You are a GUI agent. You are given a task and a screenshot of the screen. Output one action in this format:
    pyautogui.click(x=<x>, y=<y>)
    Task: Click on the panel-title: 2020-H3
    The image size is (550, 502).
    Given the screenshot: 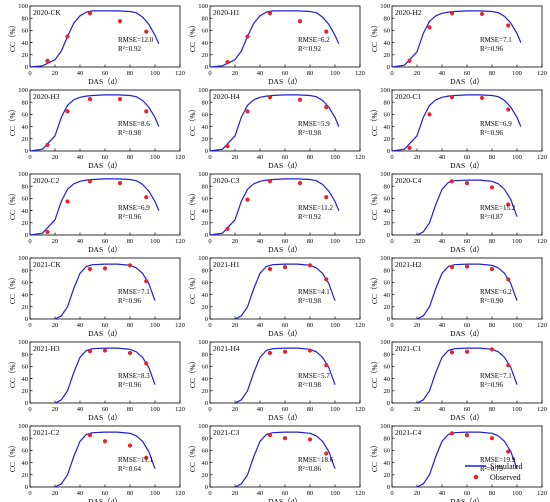 What is the action you would take?
    pyautogui.click(x=46, y=96)
    